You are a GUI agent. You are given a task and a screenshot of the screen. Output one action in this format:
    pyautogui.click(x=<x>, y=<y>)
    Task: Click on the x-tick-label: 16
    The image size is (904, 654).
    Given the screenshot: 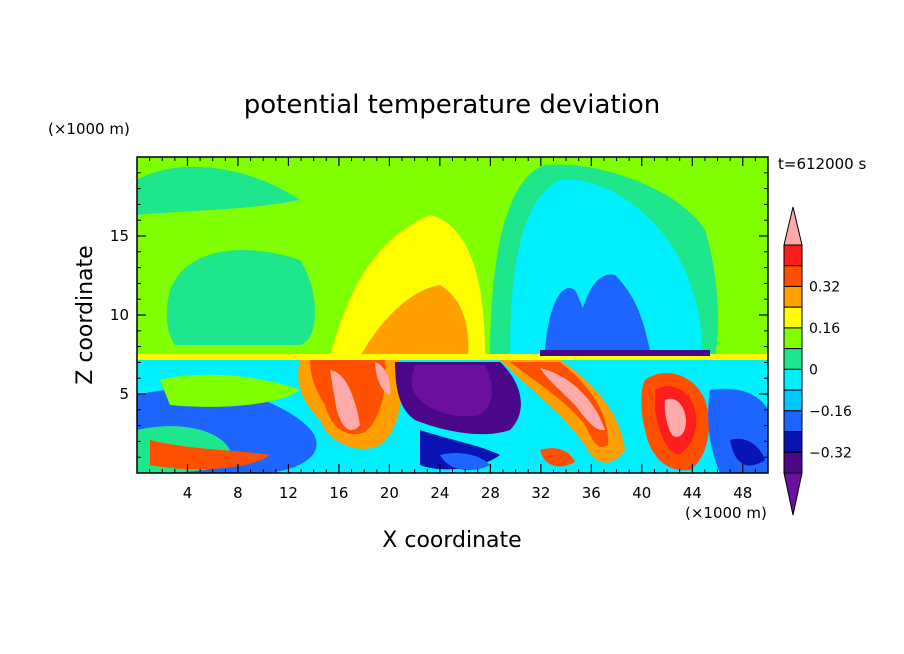 What is the action you would take?
    pyautogui.click(x=338, y=493)
    